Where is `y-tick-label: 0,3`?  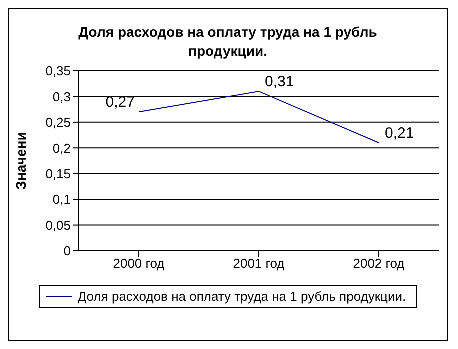 y-tick-label: 0,3 is located at coordinates (61, 96).